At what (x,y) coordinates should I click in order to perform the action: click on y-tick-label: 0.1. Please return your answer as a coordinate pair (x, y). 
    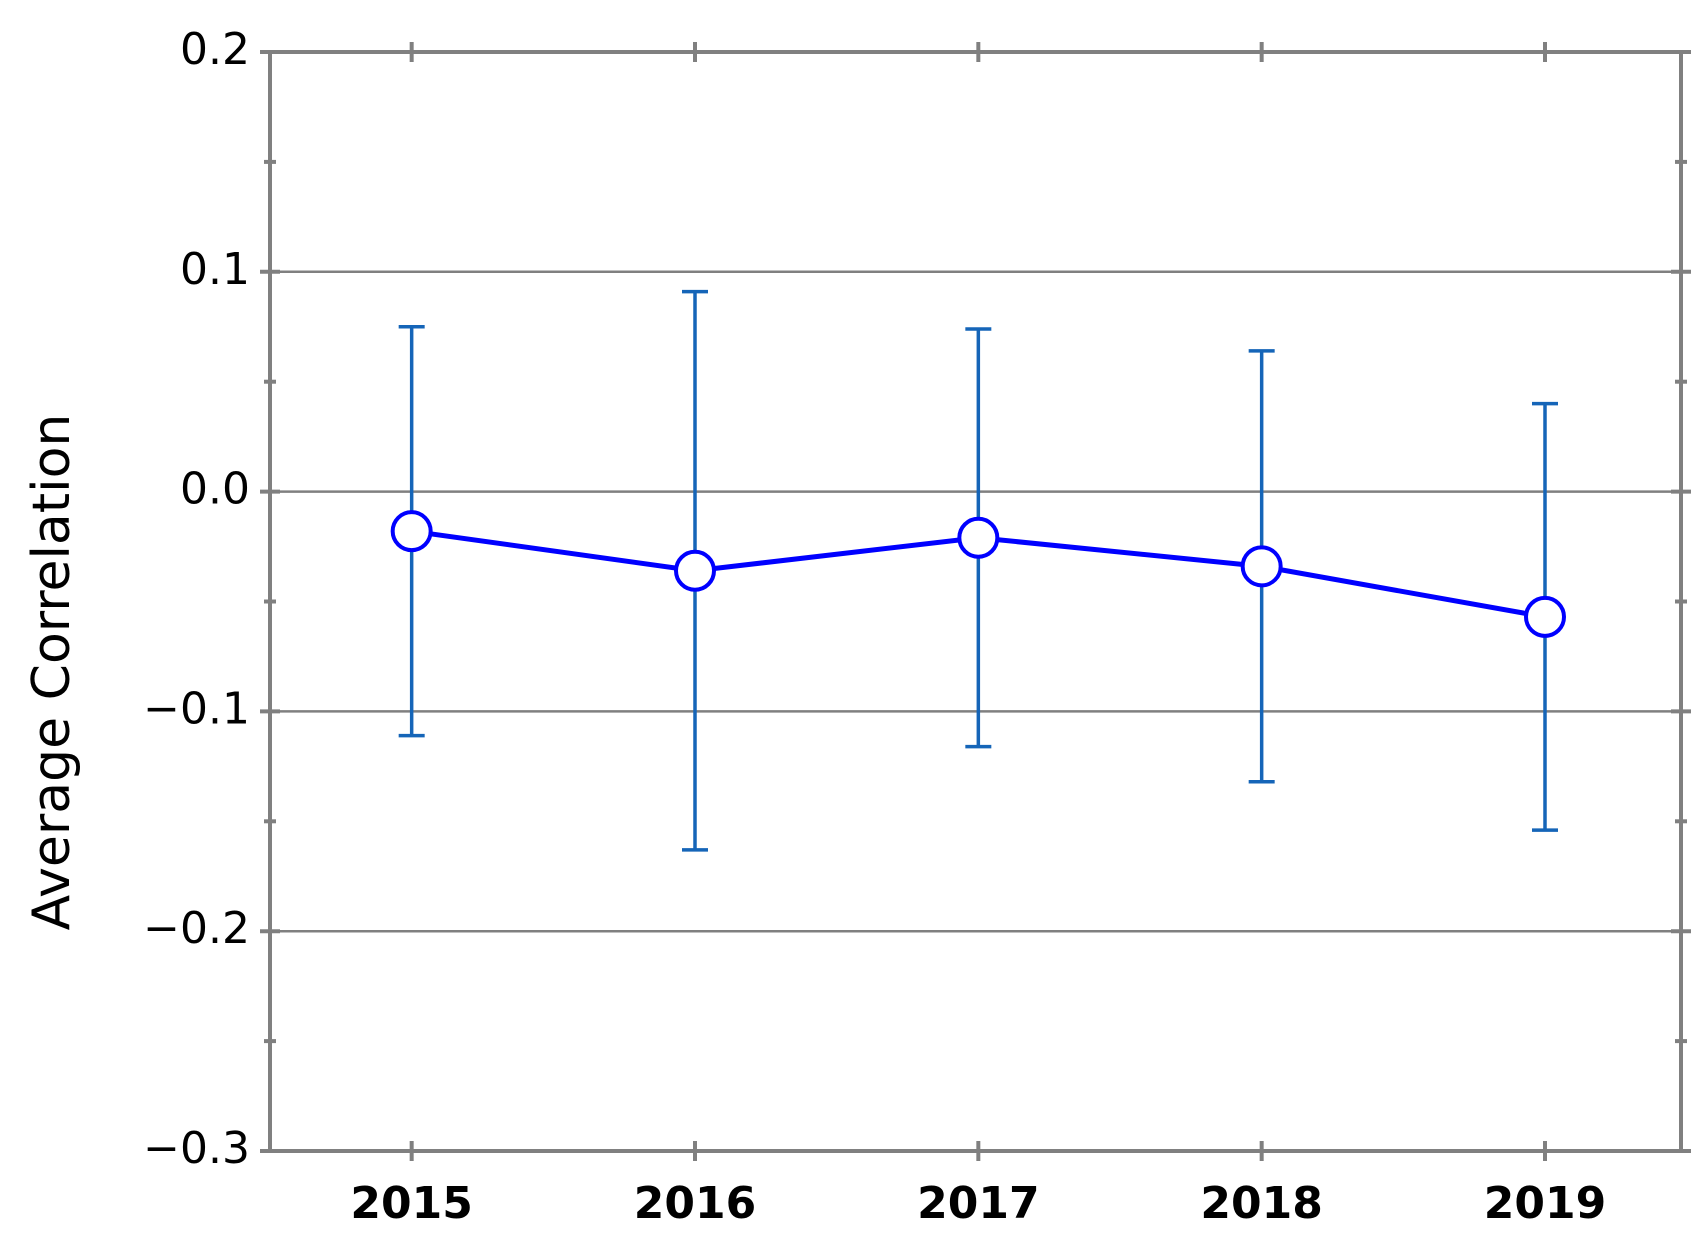
    Looking at the image, I should click on (215, 269).